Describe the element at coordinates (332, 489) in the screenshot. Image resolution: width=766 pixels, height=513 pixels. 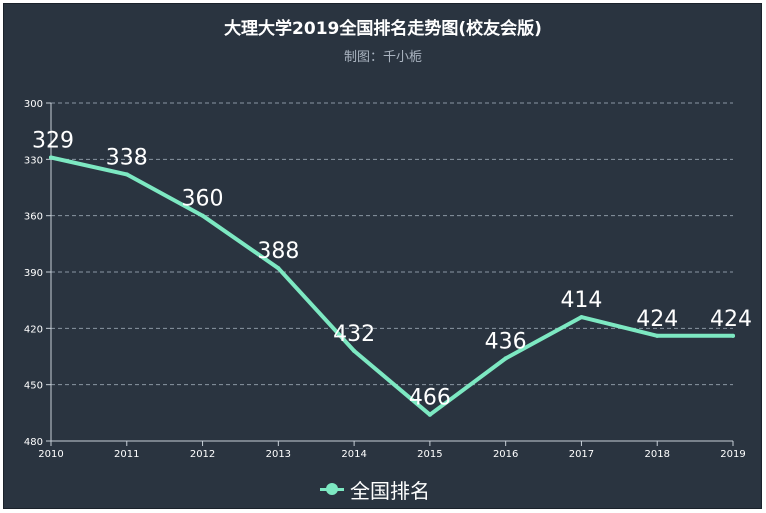
I see `legend-line-dot-icon` at that location.